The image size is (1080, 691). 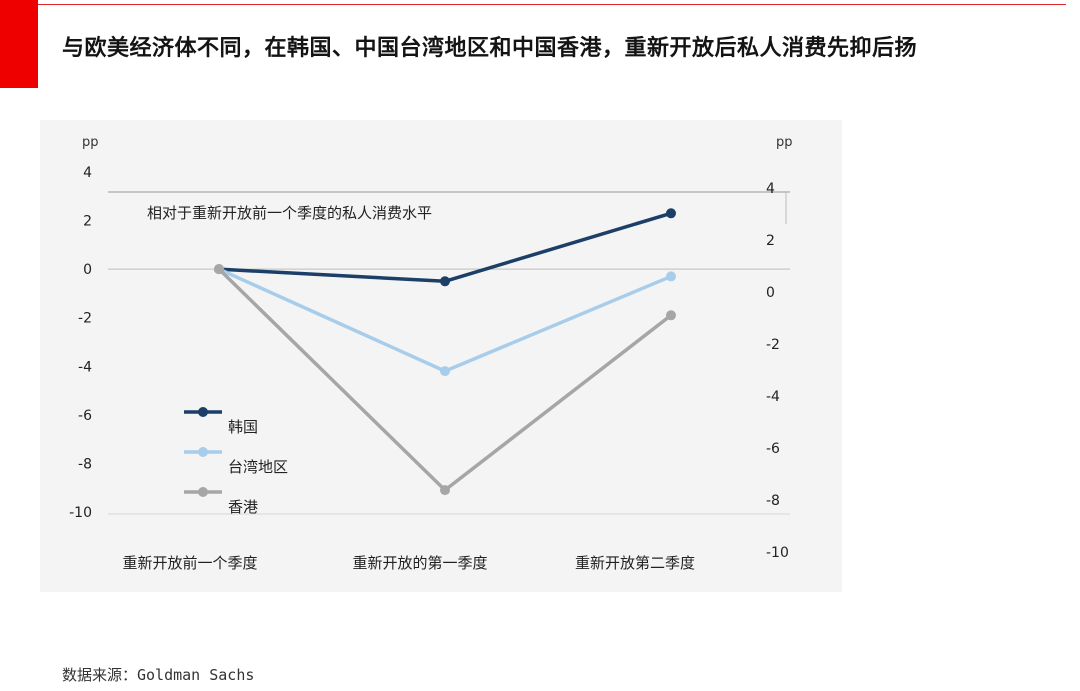 I want to click on chart-subtitle: 相对于重新开放前一个季度的私人消费水平, so click(x=289, y=213).